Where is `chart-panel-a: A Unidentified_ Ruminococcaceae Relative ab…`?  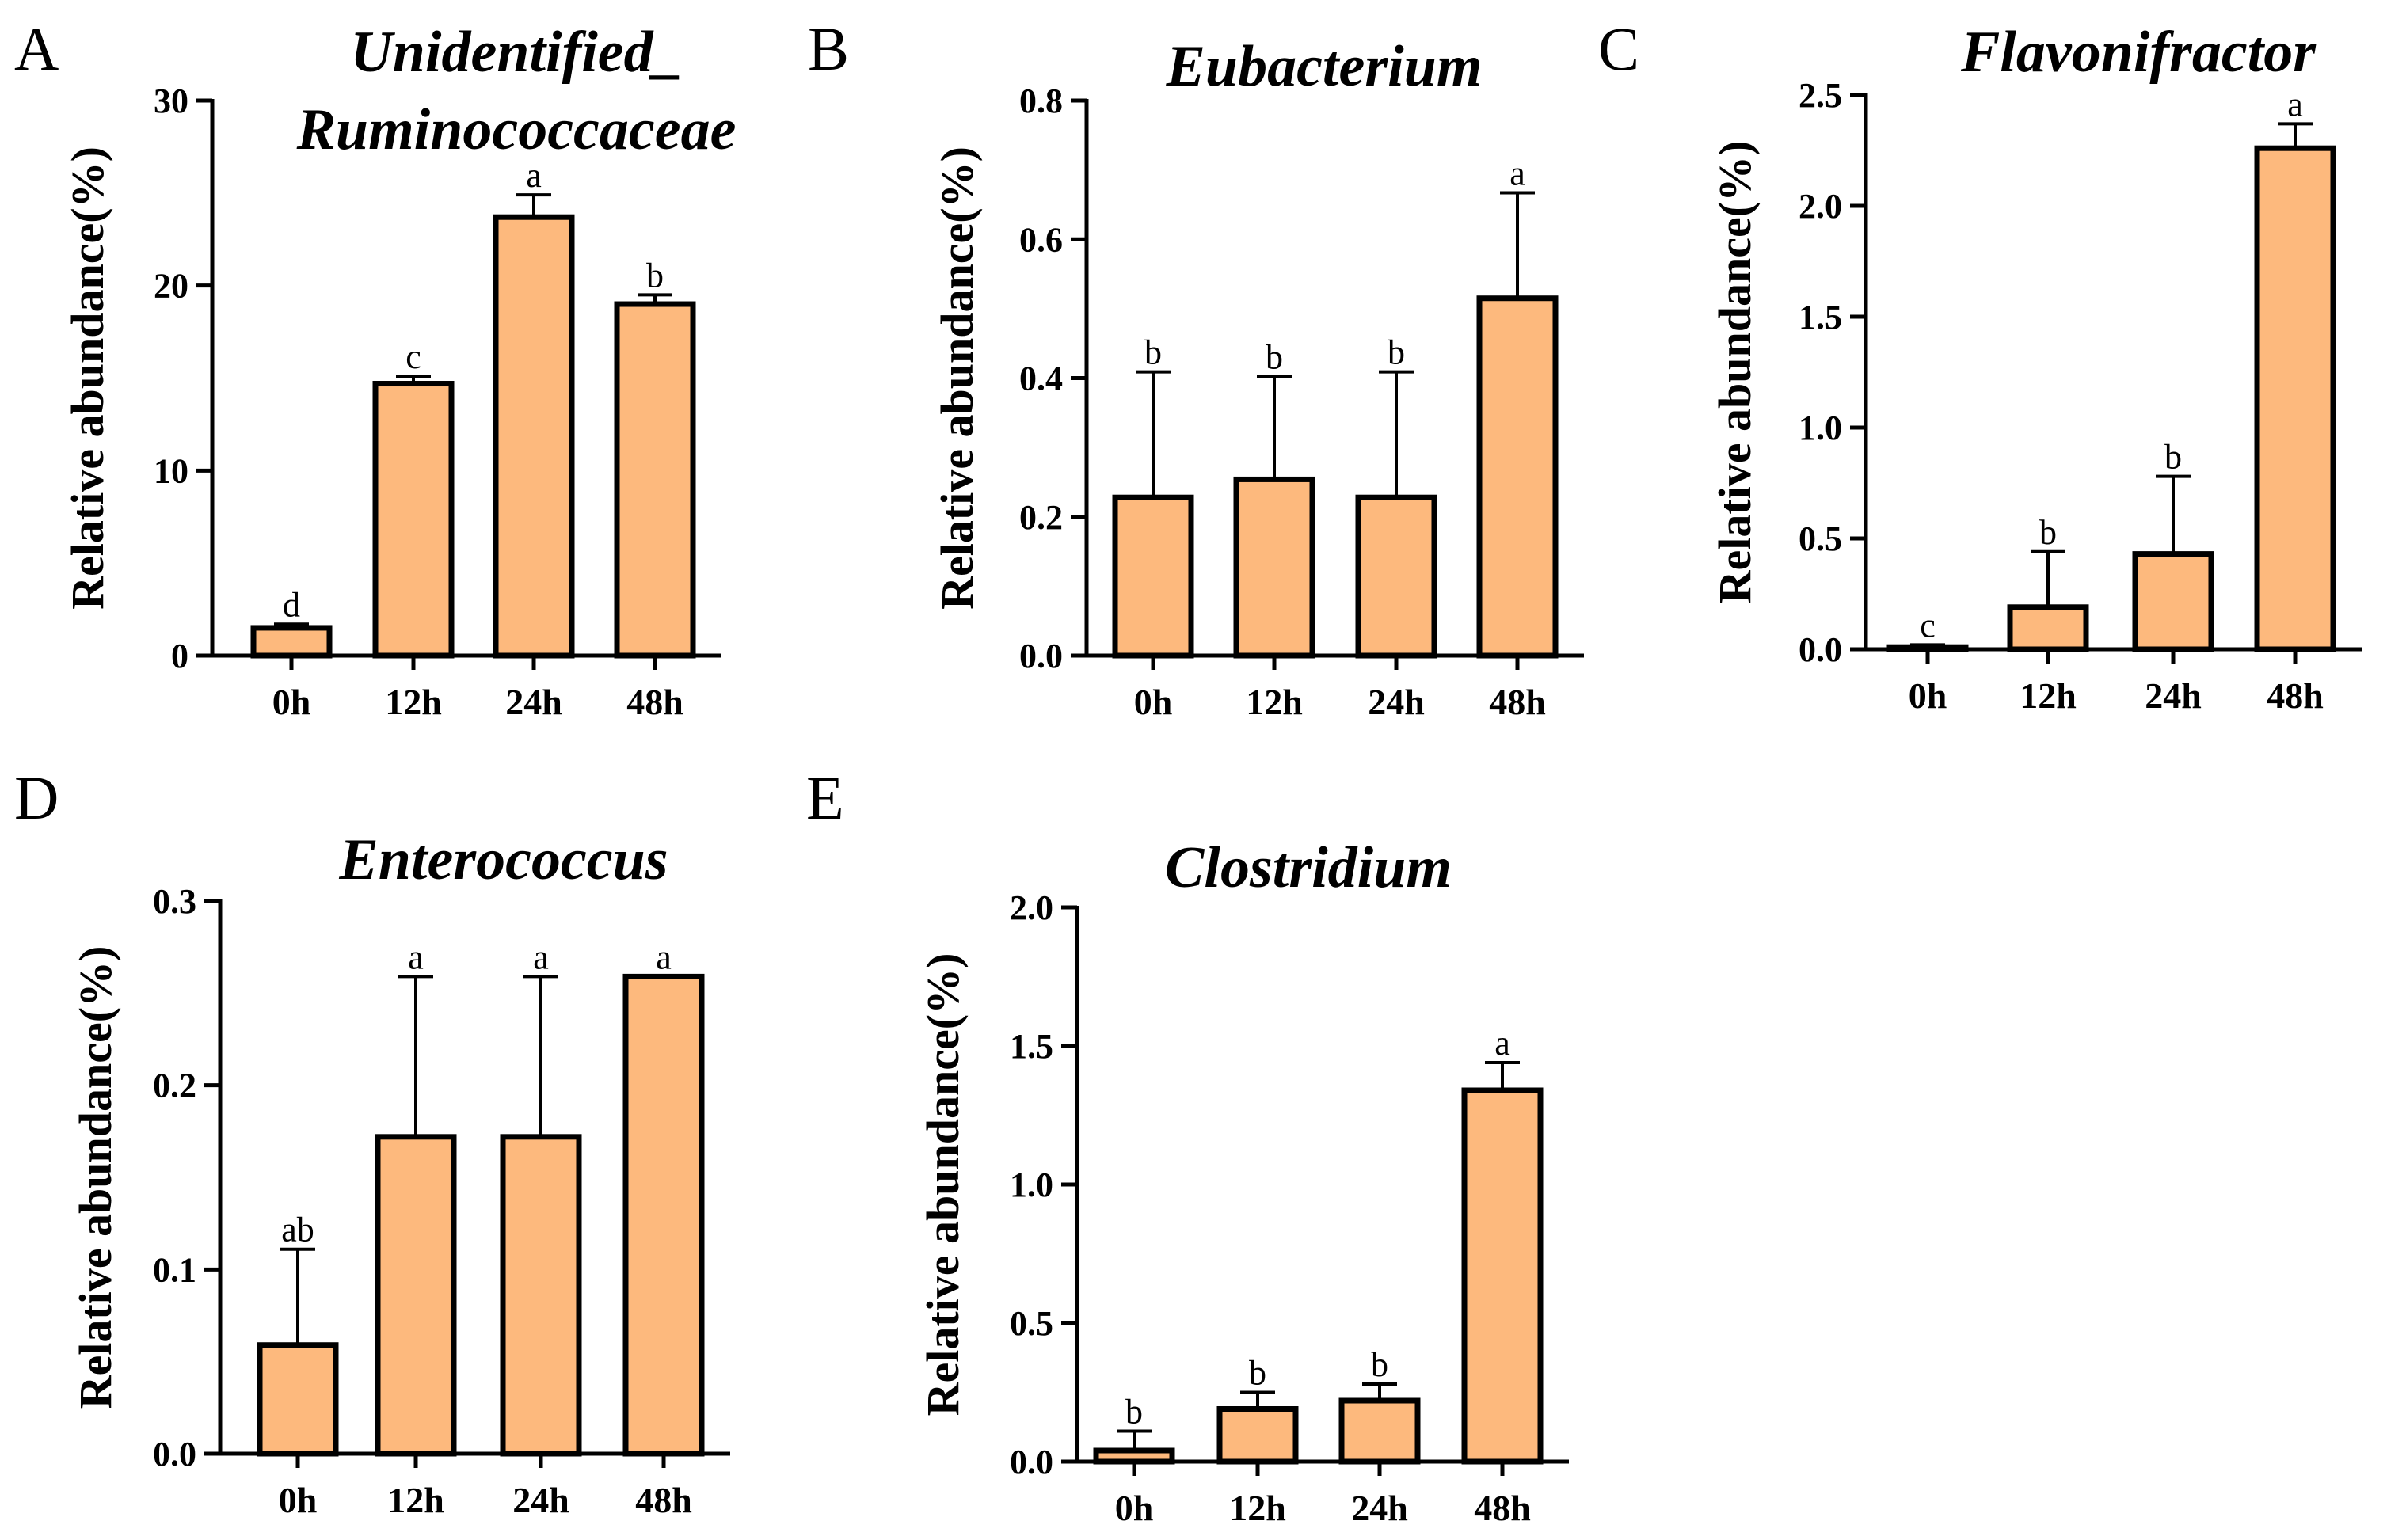 chart-panel-a: A Unidentified_ Ruminococcaceae Relative ab… is located at coordinates (375, 368).